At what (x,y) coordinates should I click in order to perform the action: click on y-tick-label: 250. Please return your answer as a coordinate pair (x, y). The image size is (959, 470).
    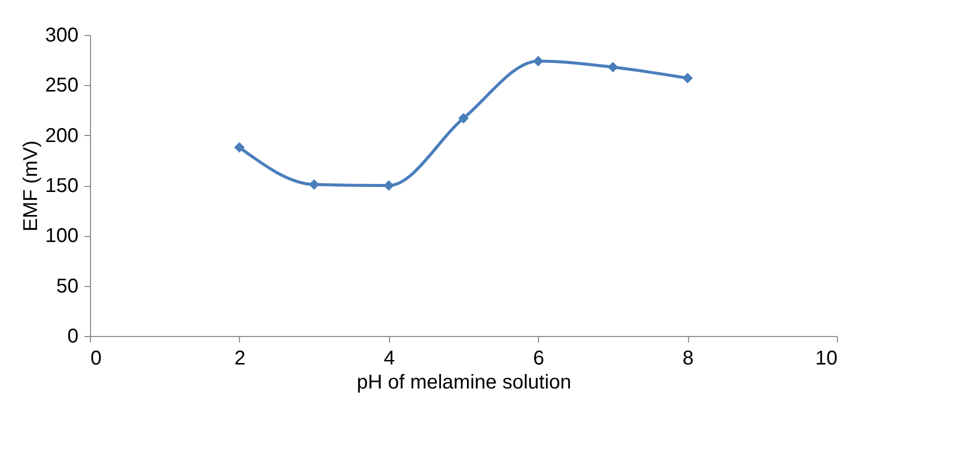
    Looking at the image, I should click on (61, 85).